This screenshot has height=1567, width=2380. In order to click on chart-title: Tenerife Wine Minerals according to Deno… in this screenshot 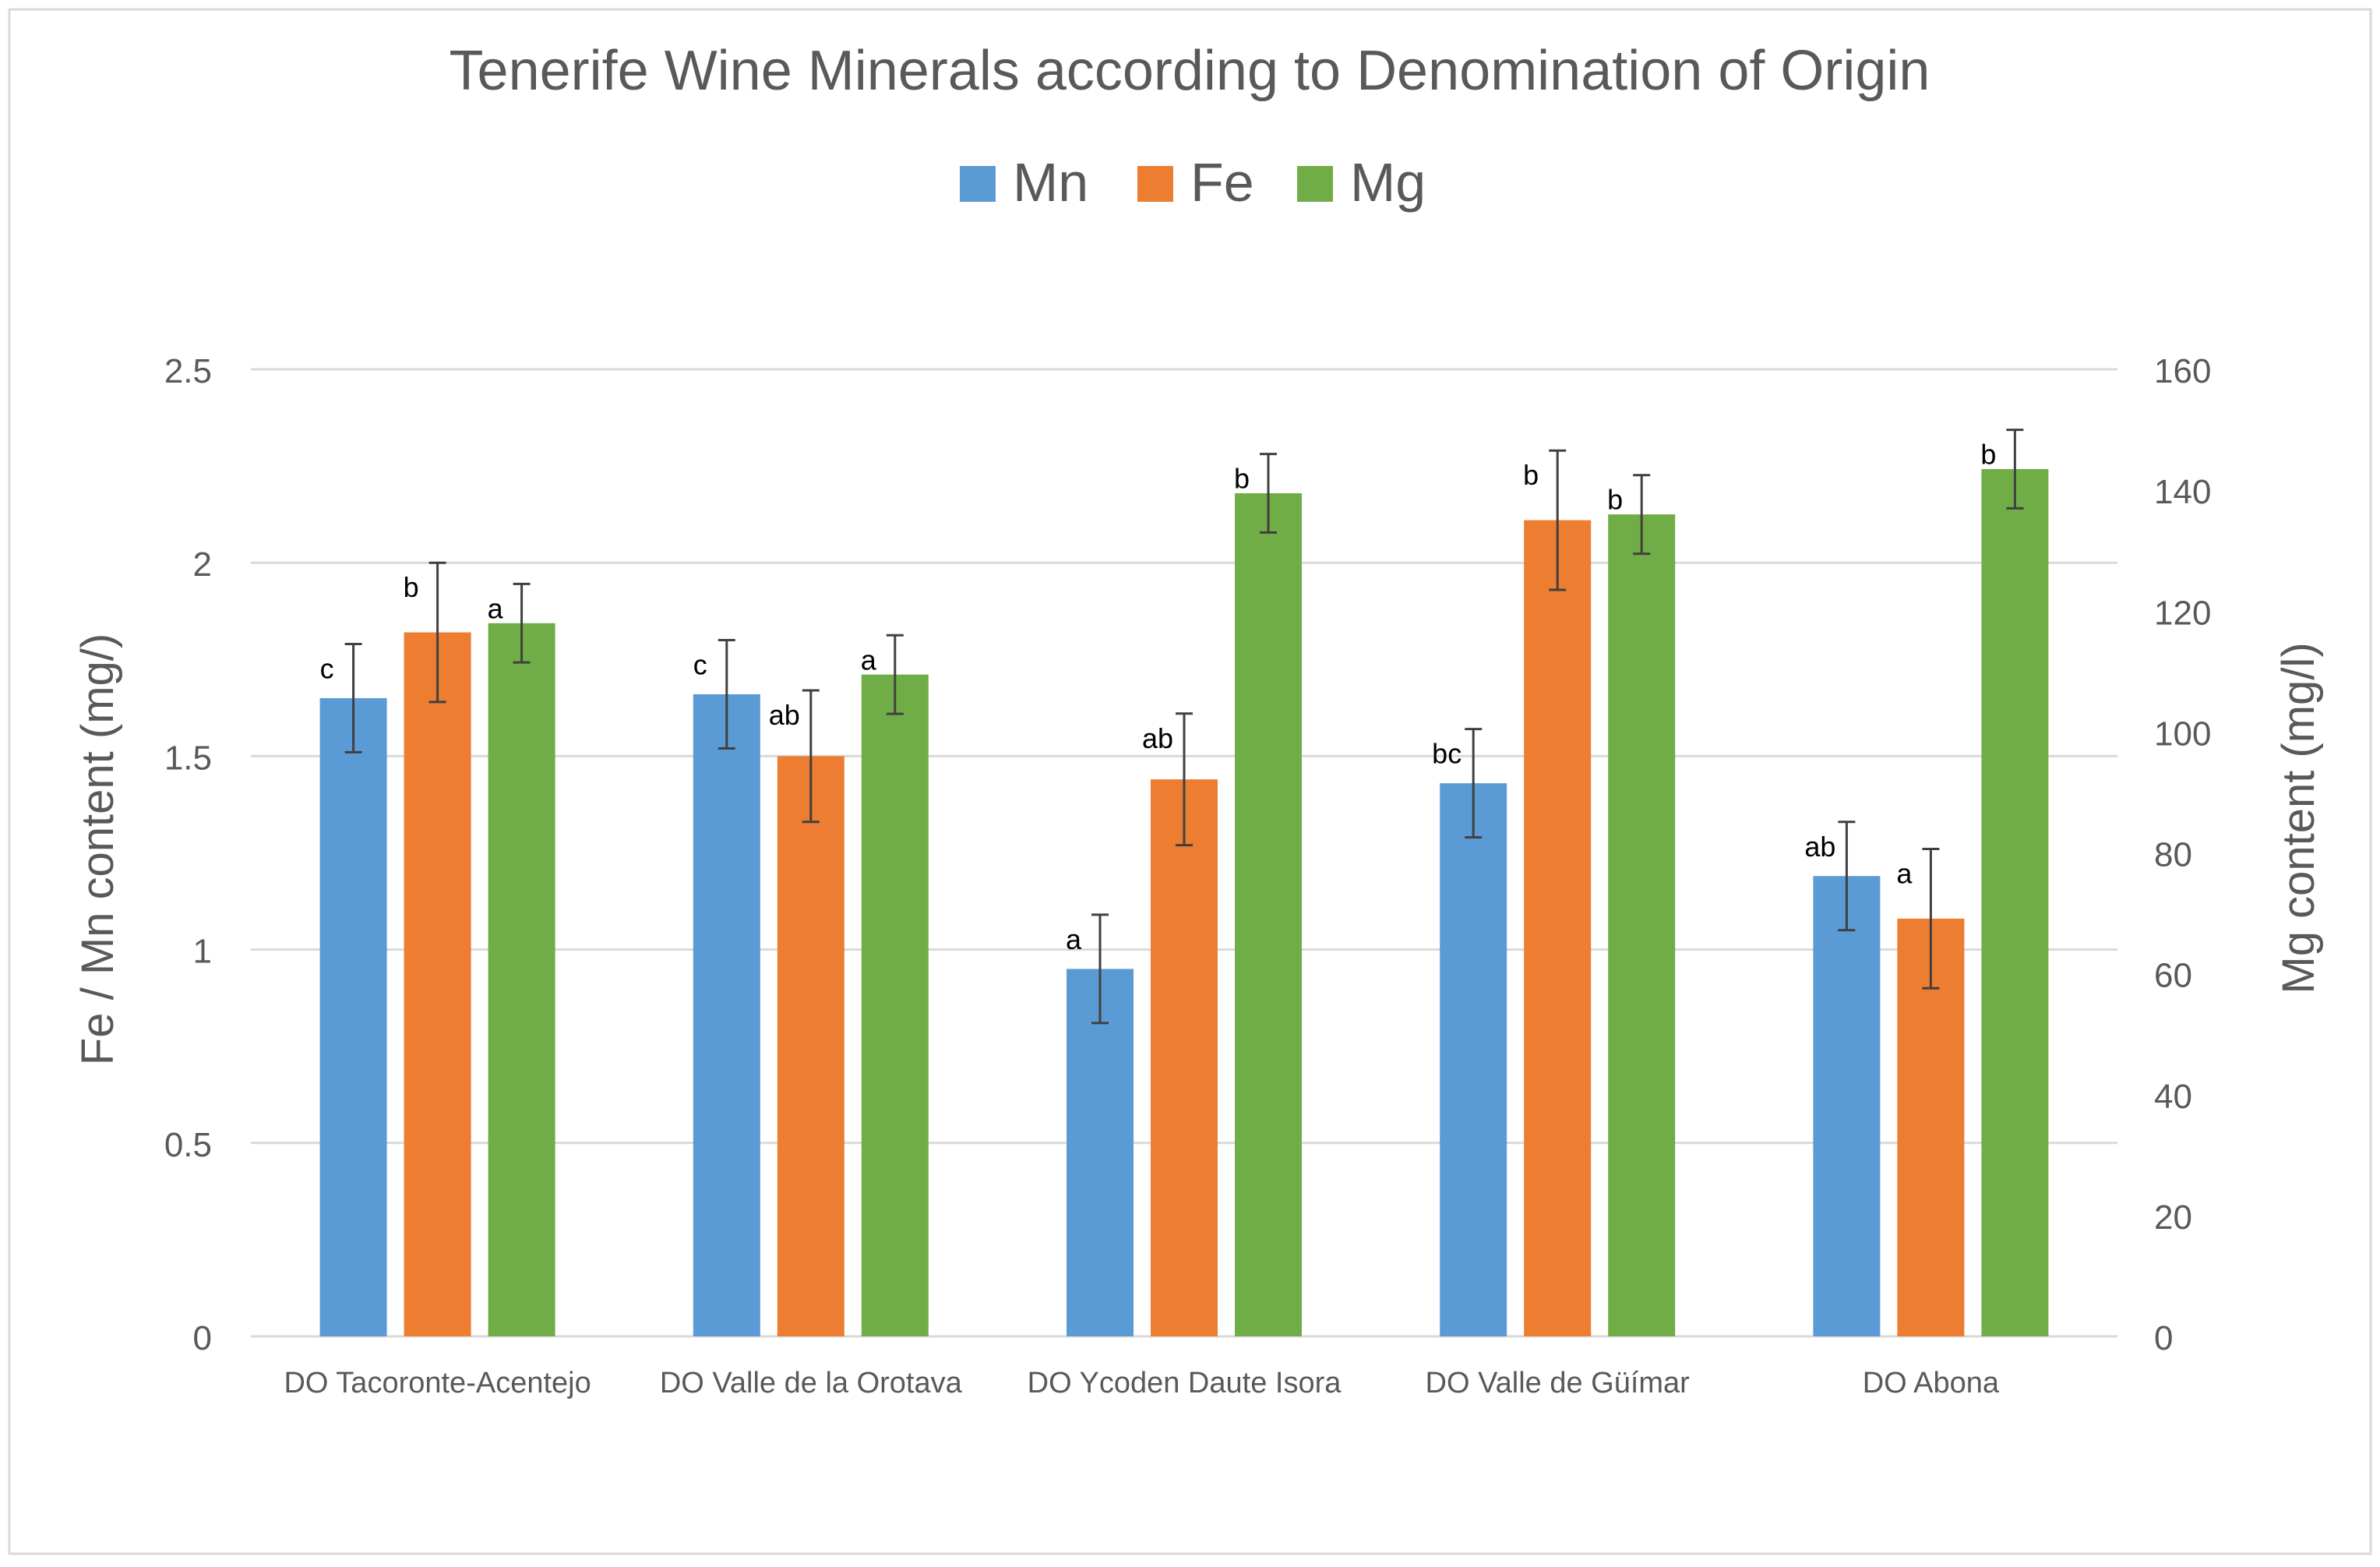, I will do `click(1190, 71)`.